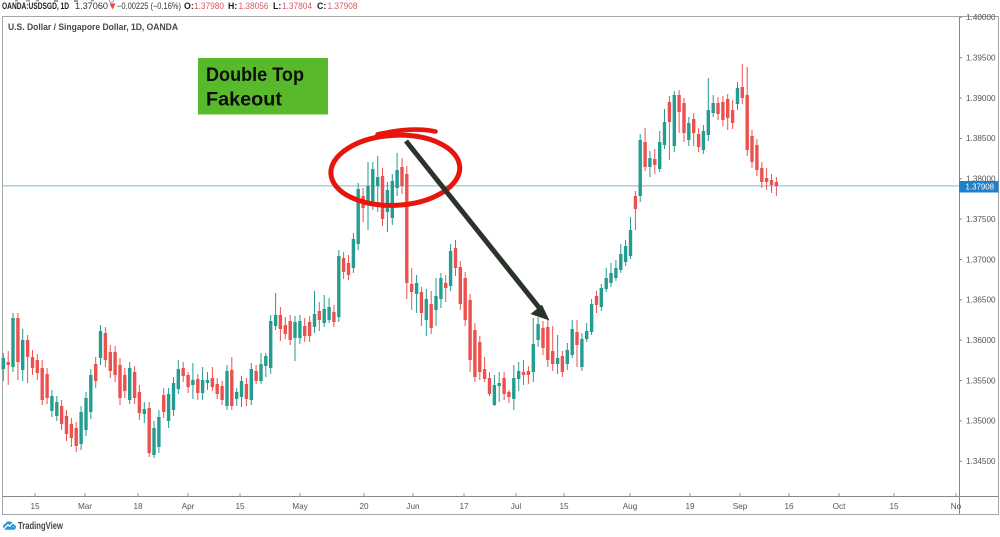  What do you see at coordinates (981, 380) in the screenshot?
I see `svg-text: 1.35500` at bounding box center [981, 380].